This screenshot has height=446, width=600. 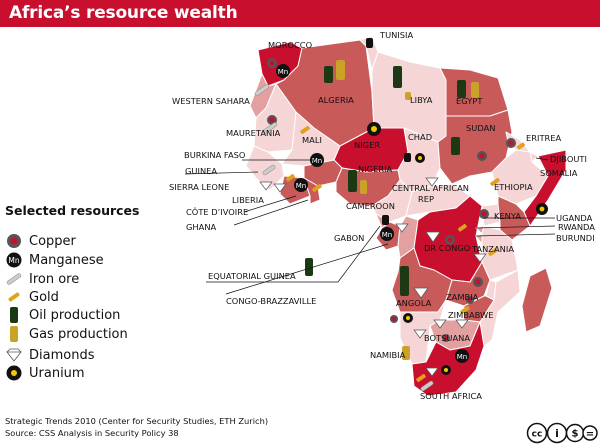 I want to click on creative-commons-icon: cc i $ =, so click(x=562, y=433).